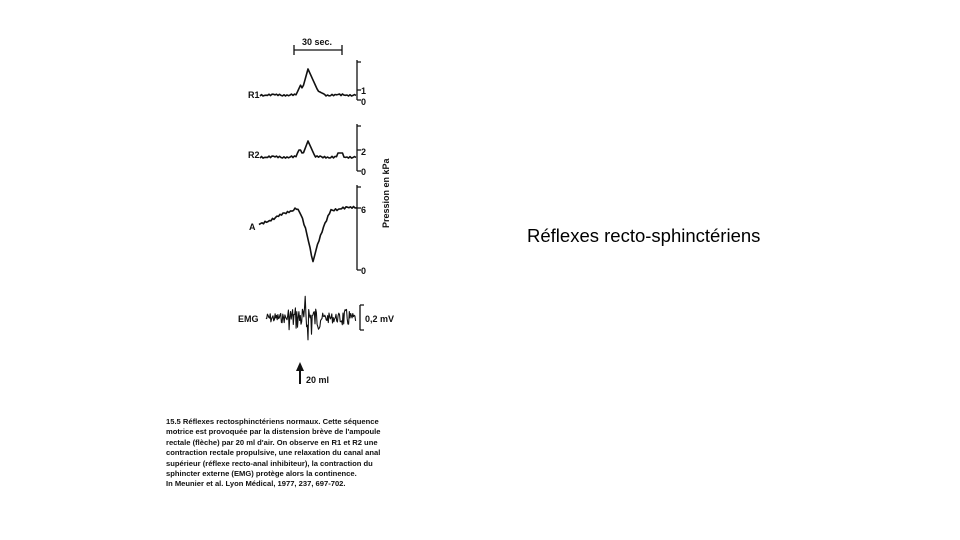 The image size is (960, 540). I want to click on scale-bottom-r2: 0, so click(363, 172).